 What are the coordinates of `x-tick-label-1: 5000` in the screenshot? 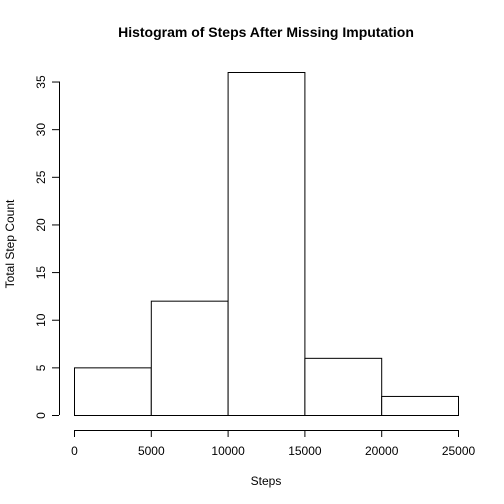 It's located at (151, 451).